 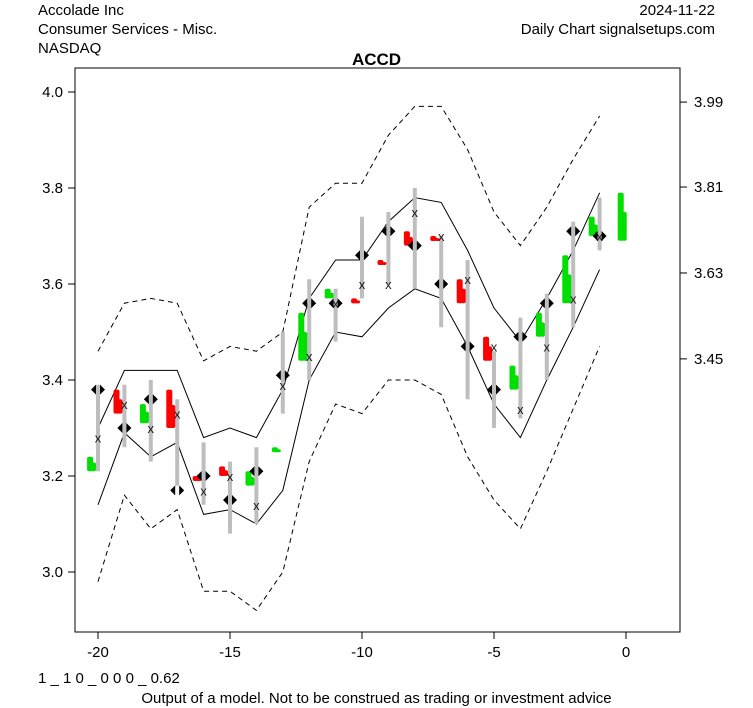 I want to click on x-tick-label: 0, so click(x=626, y=652).